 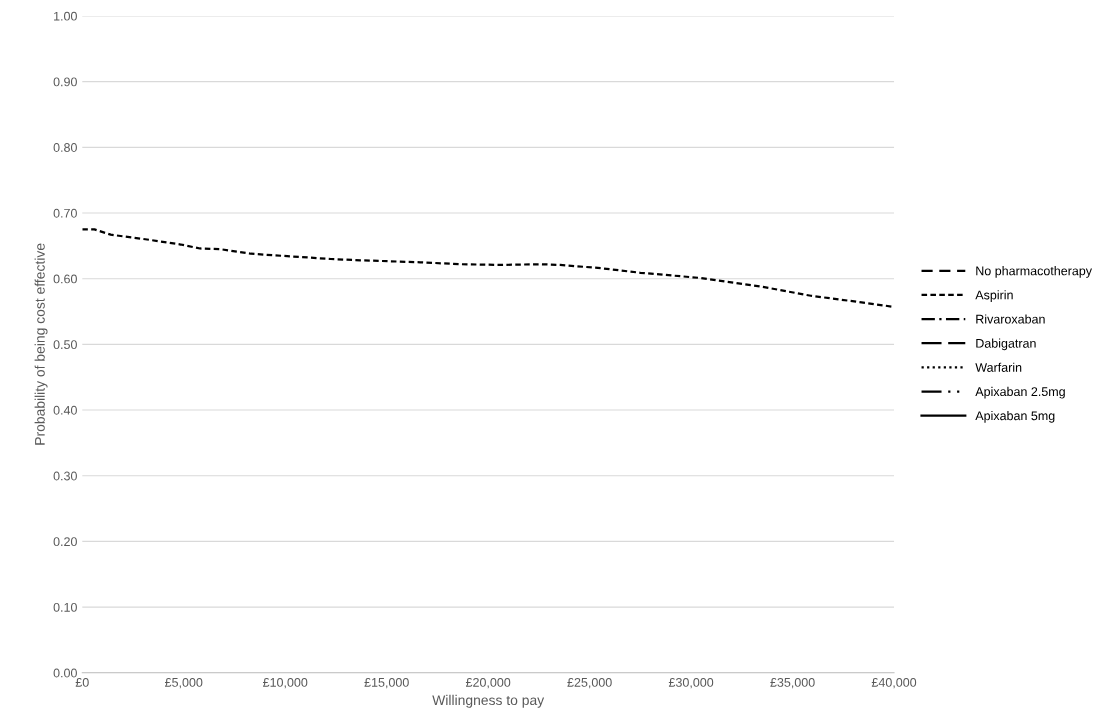 I want to click on legend-label: Warfarin, so click(x=998, y=367).